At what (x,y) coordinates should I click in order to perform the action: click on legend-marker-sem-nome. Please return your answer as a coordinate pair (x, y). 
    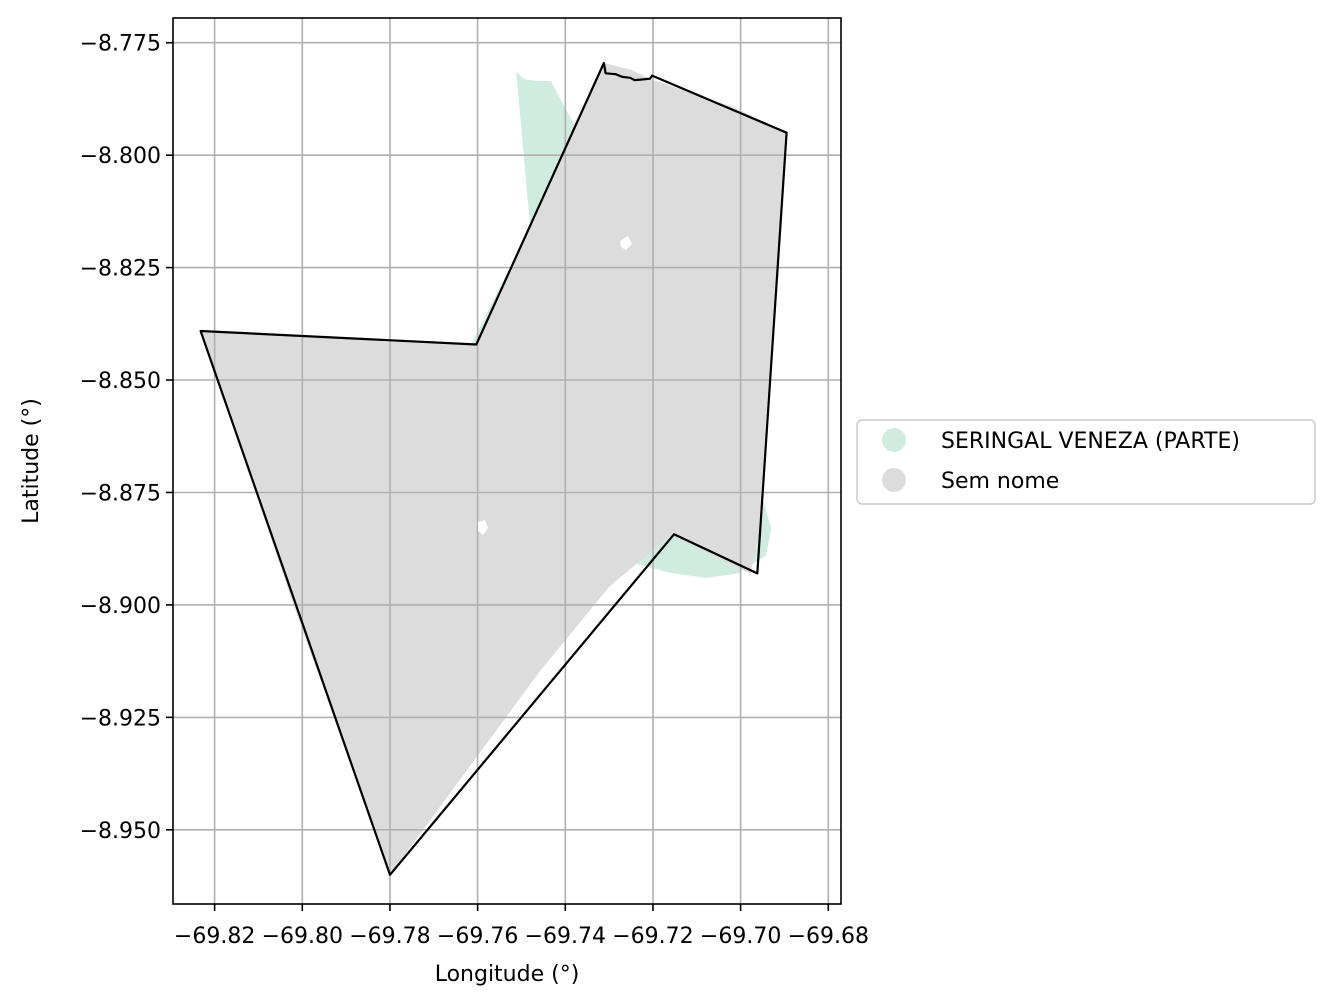
    Looking at the image, I should click on (894, 480).